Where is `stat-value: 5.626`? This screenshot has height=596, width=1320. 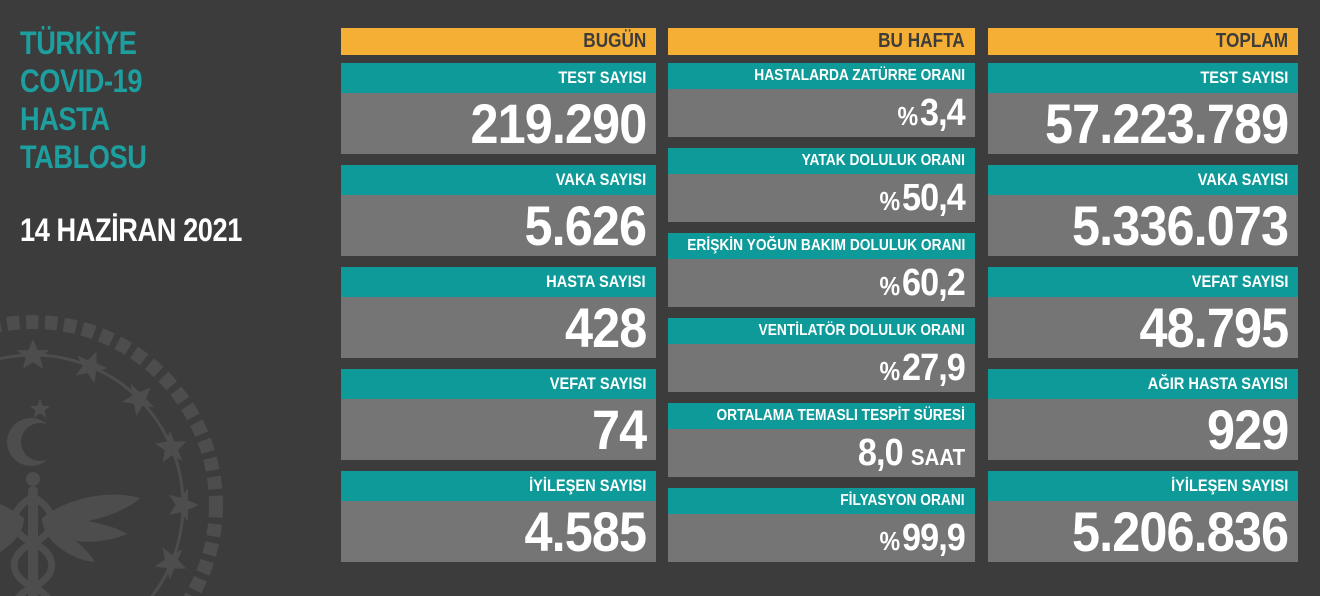
stat-value: 5.626 is located at coordinates (585, 225).